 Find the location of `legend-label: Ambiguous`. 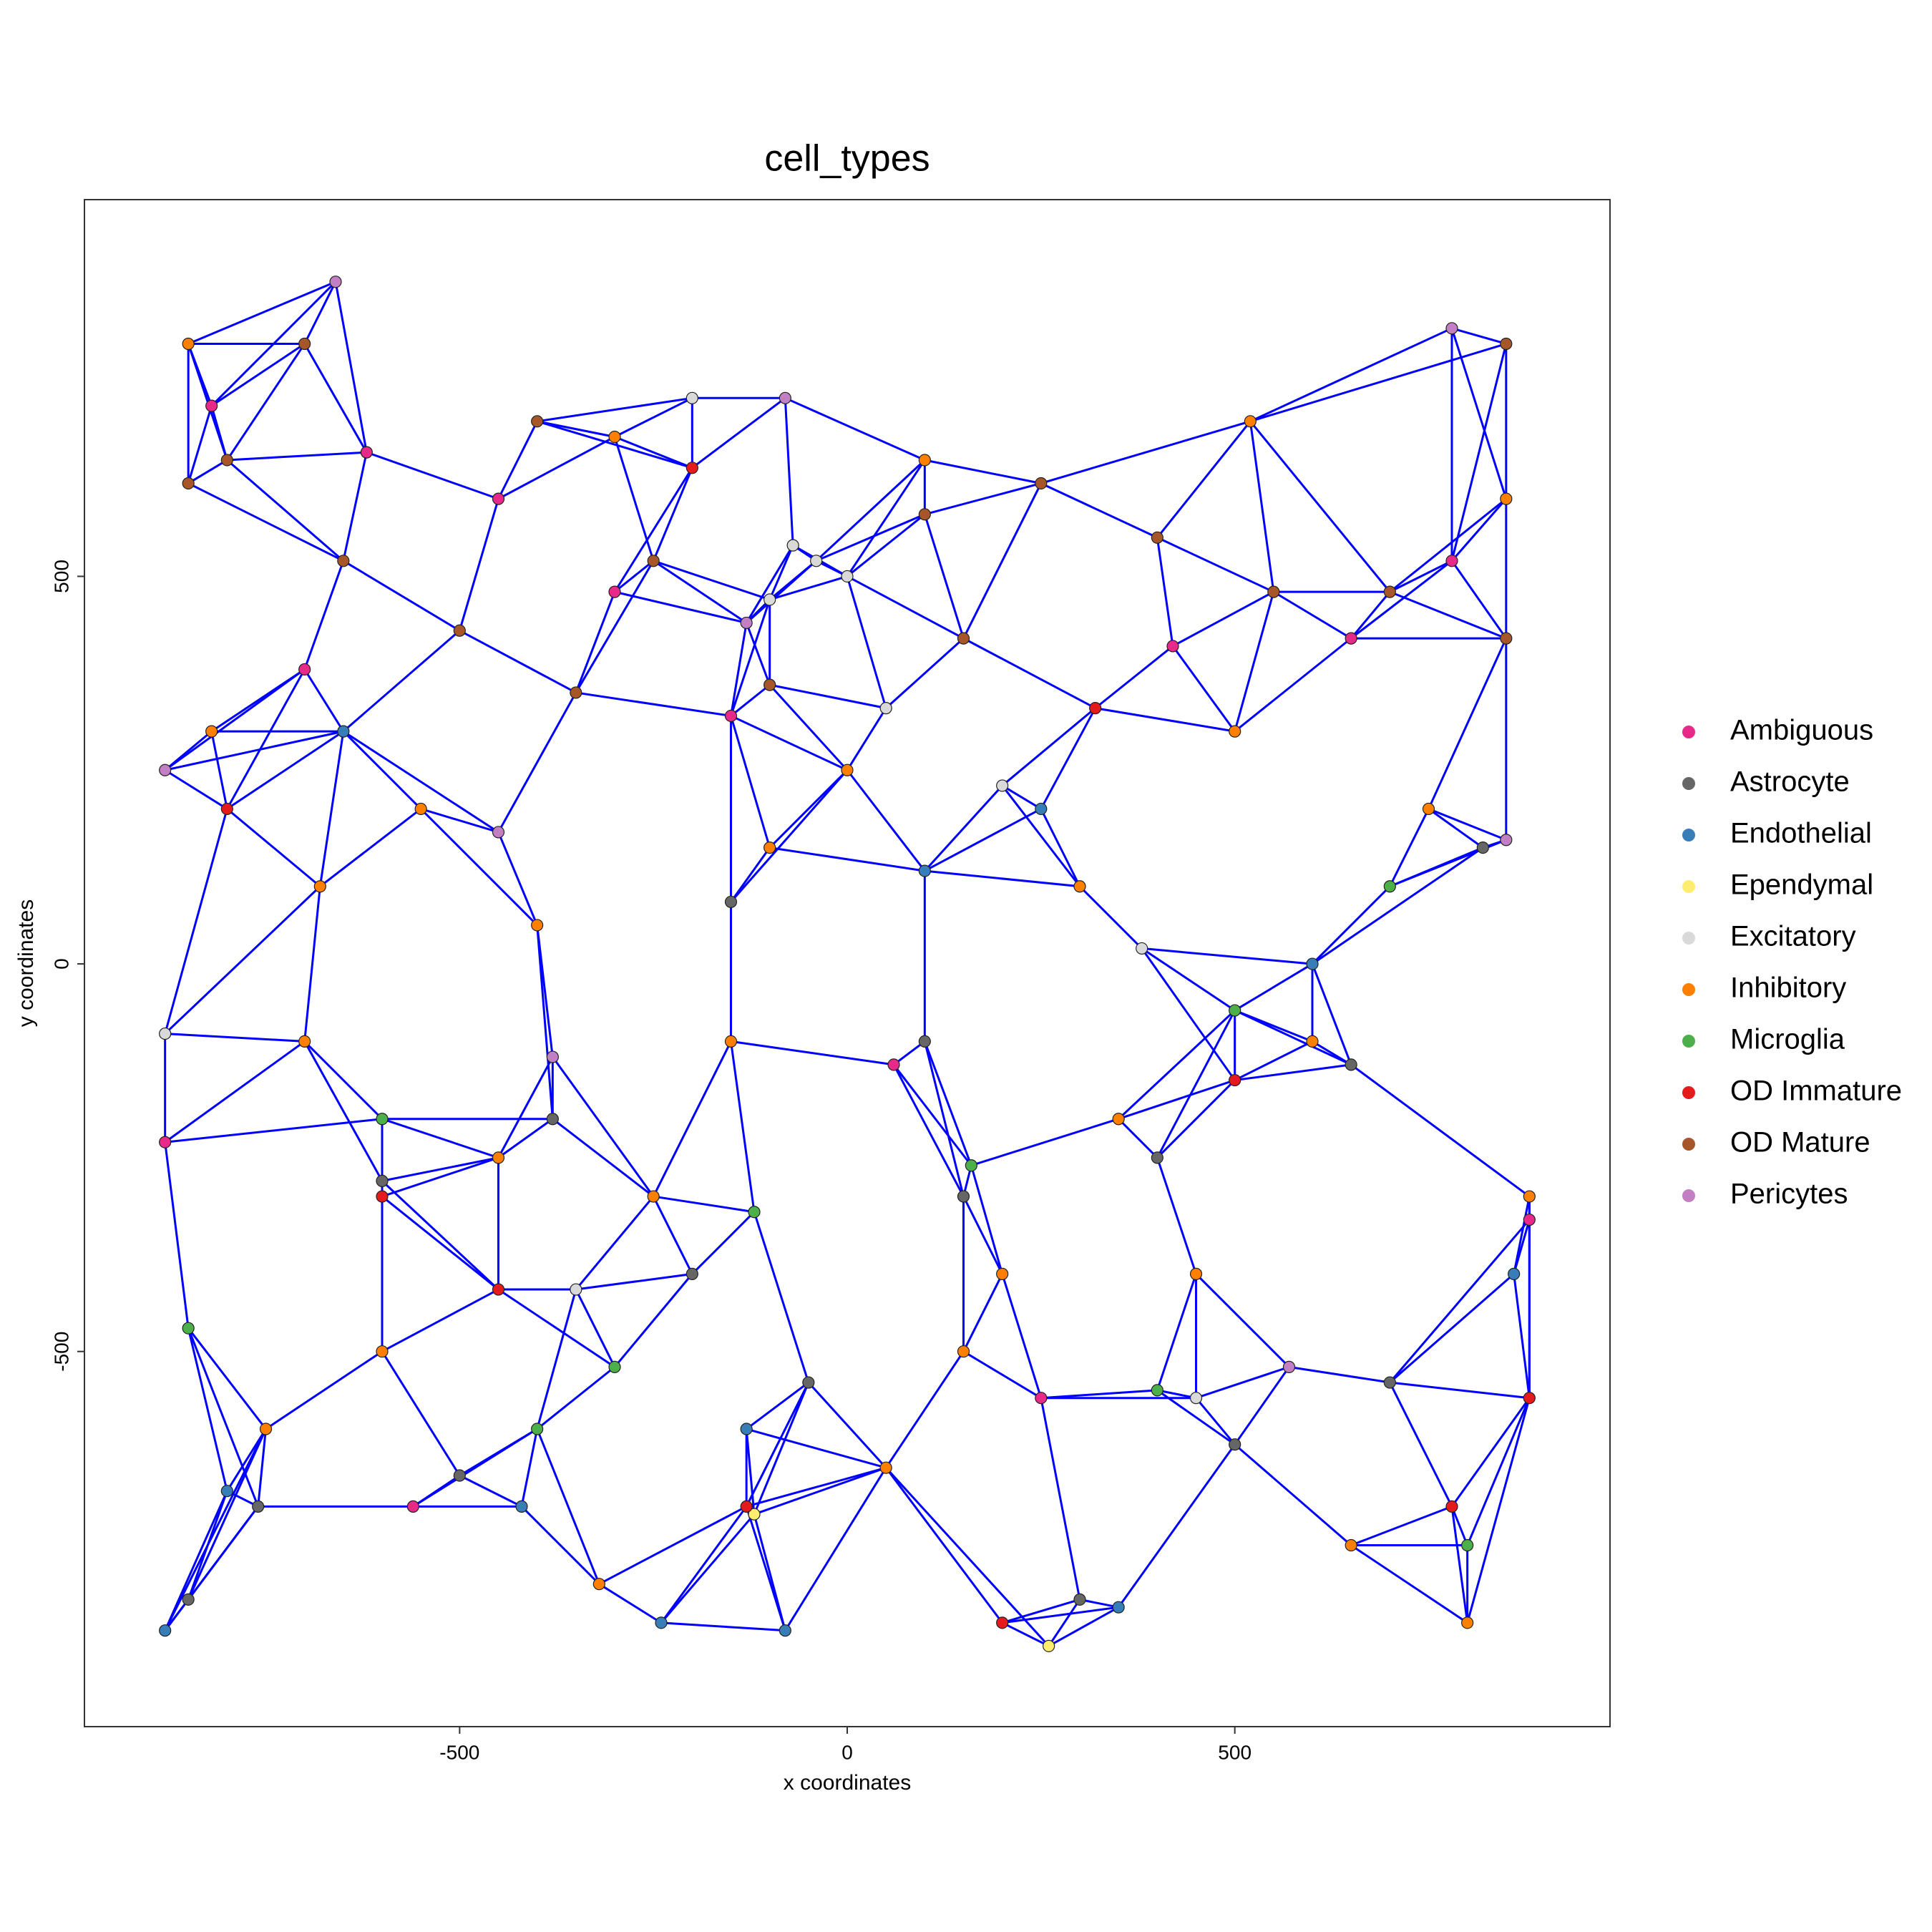

legend-label: Ambiguous is located at coordinates (1801, 730).